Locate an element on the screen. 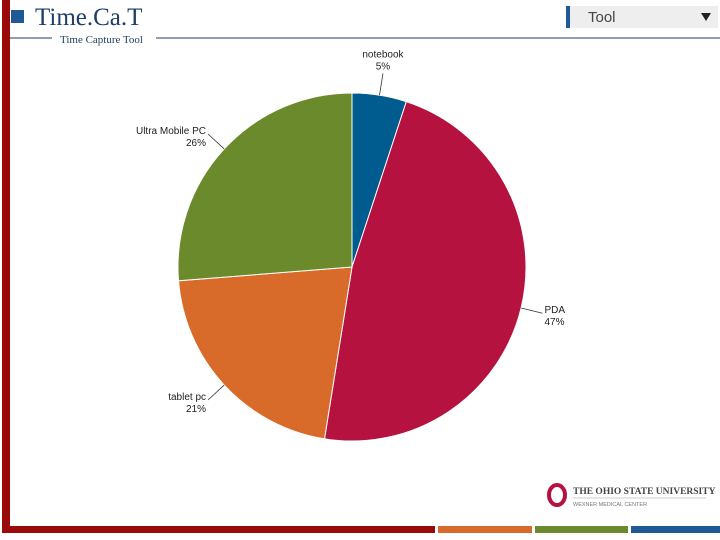  dropdown-label: Tool is located at coordinates (602, 17).